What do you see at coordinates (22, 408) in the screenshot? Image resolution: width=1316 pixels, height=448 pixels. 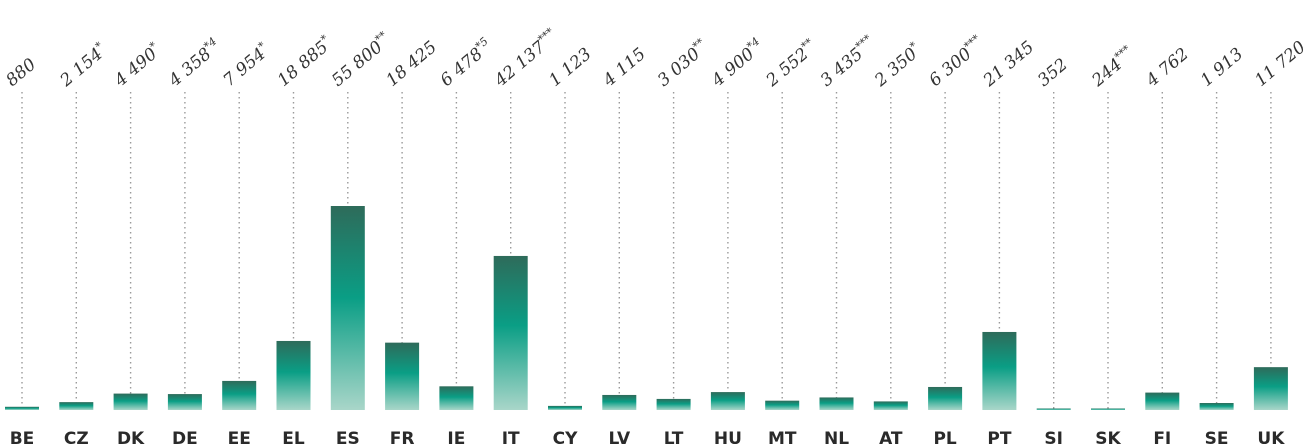 I see `bar-be` at bounding box center [22, 408].